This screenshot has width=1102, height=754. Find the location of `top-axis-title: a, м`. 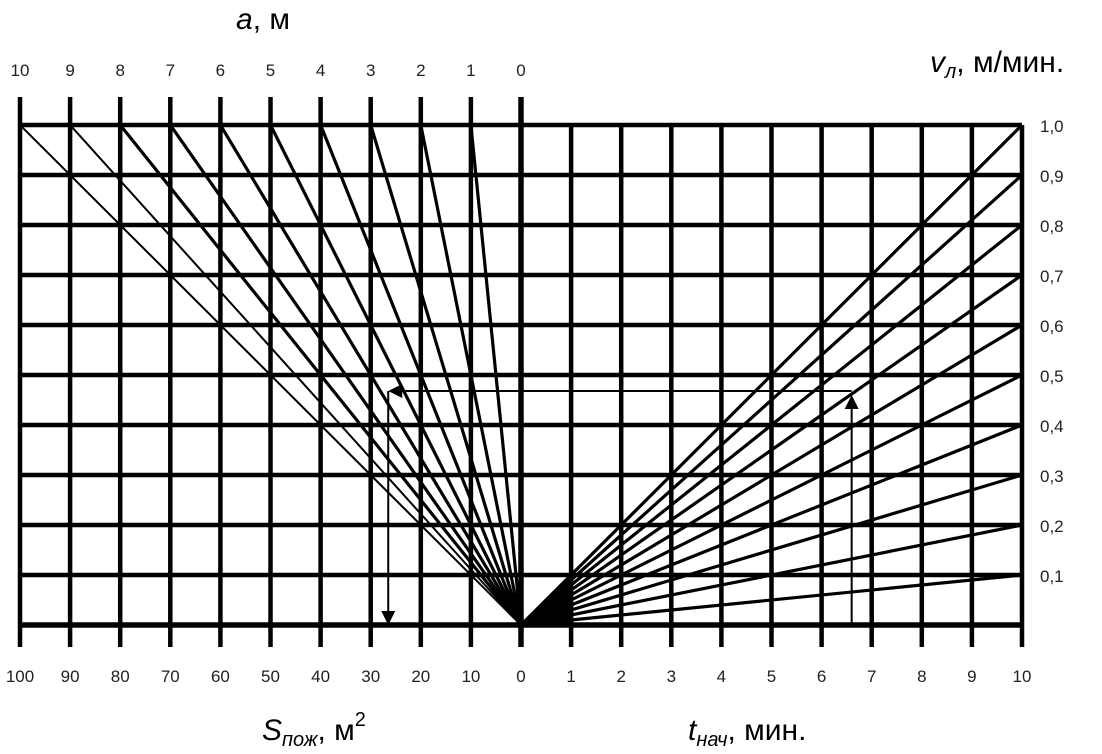

top-axis-title: a, м is located at coordinates (263, 19).